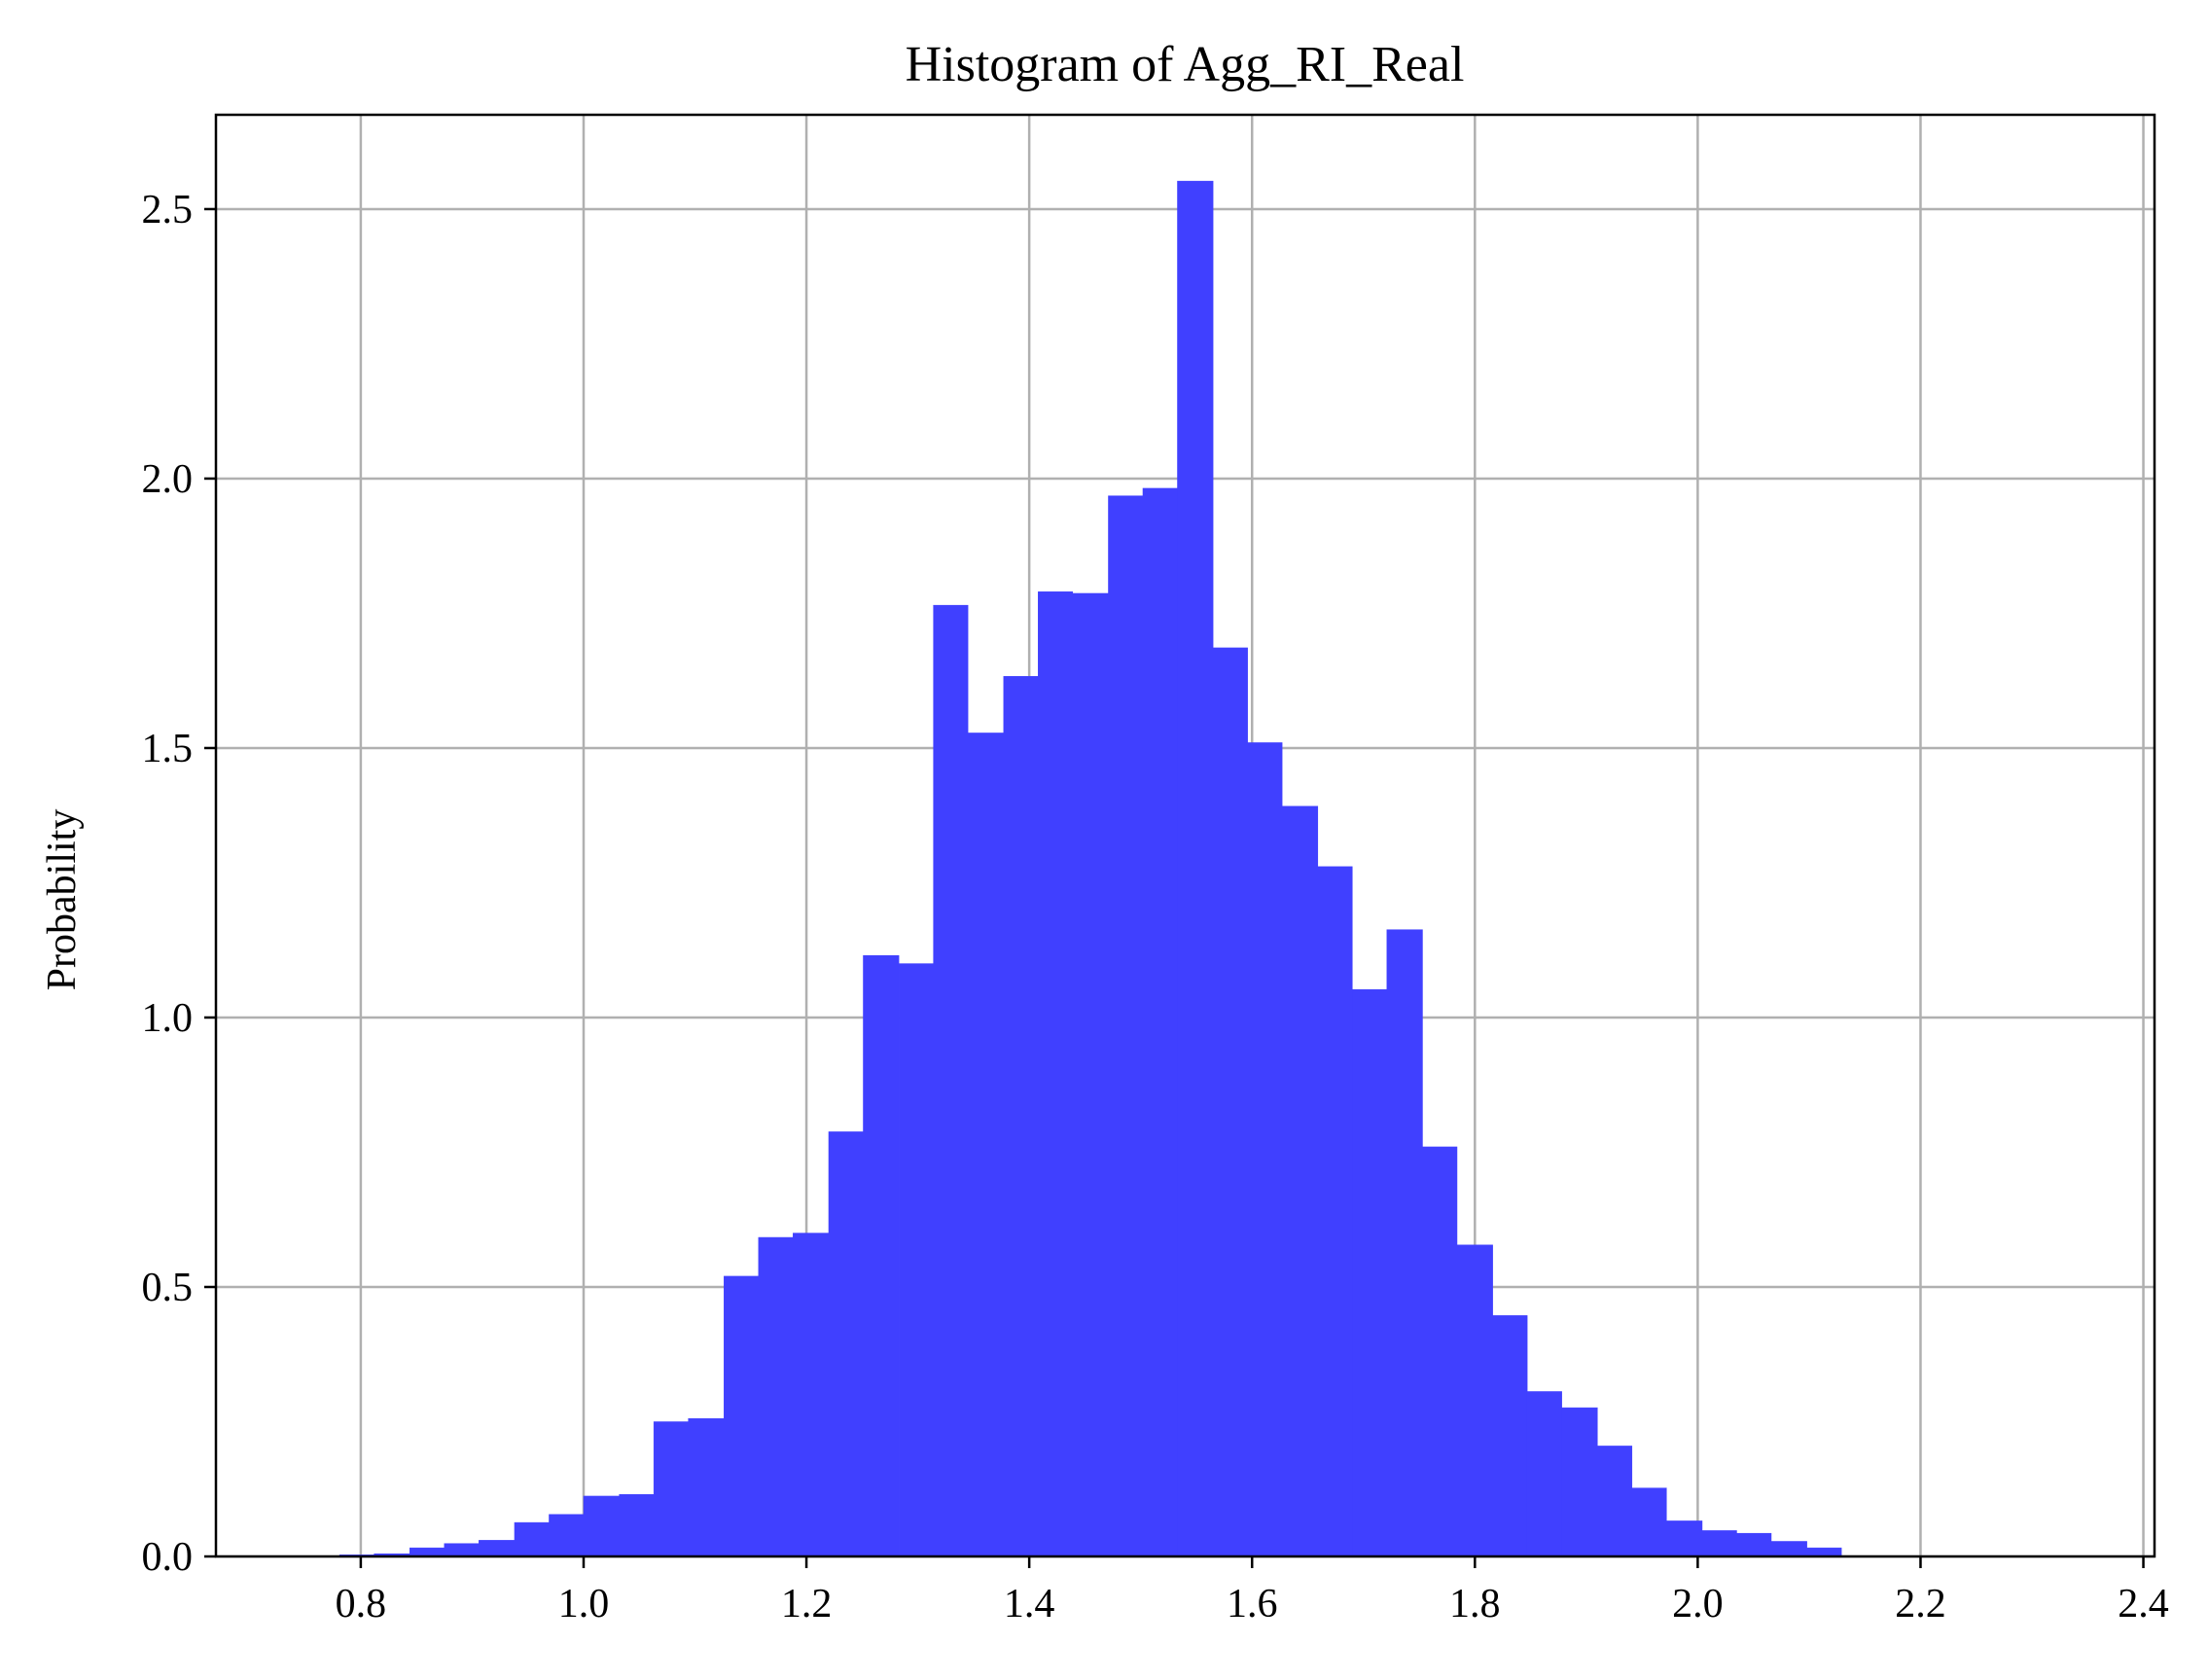  I want to click on y-tick-label: 1.0, so click(168, 1018).